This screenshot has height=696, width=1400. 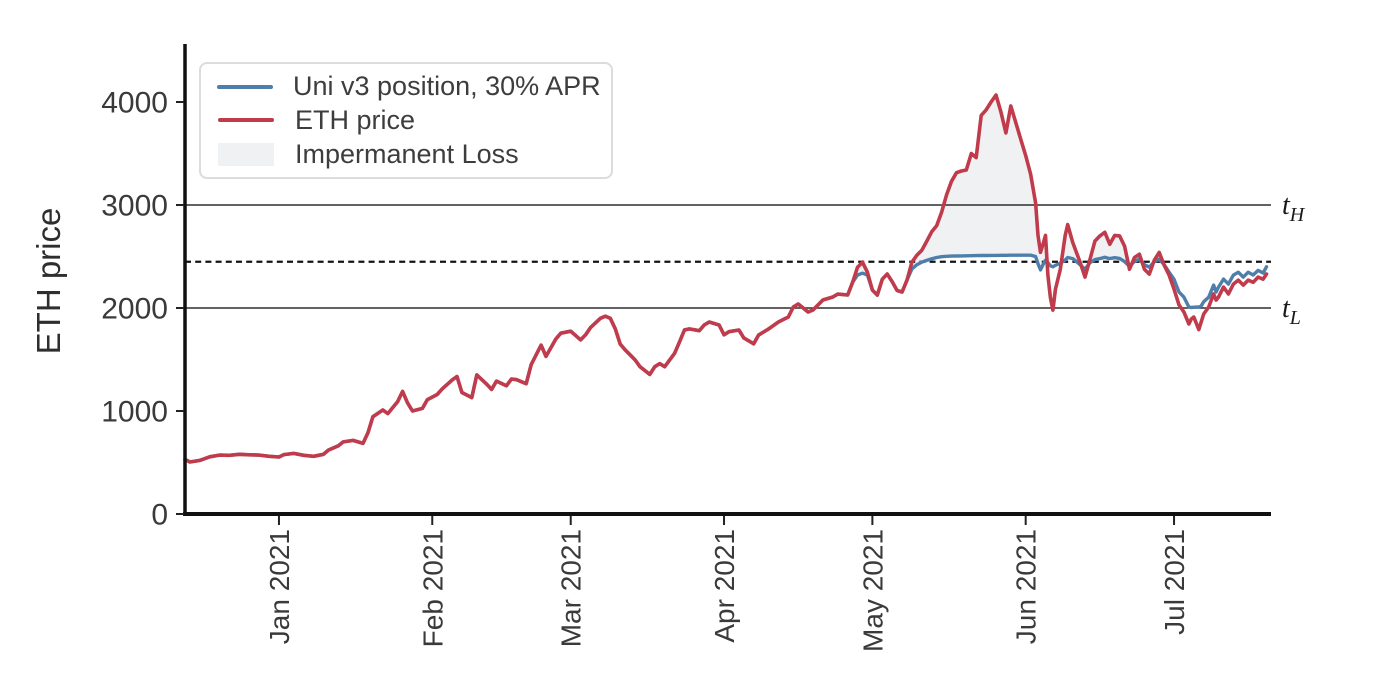 I want to click on x-tick-label: Jan 2021, so click(x=279, y=586).